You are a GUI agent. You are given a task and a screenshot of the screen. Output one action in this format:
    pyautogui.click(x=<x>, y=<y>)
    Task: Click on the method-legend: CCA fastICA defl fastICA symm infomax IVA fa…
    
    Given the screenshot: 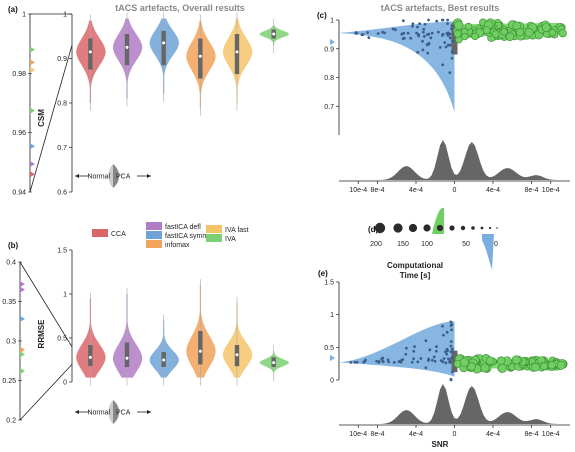 What is the action you would take?
    pyautogui.click(x=170, y=235)
    